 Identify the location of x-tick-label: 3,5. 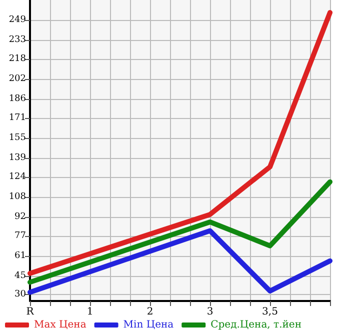
(270, 312).